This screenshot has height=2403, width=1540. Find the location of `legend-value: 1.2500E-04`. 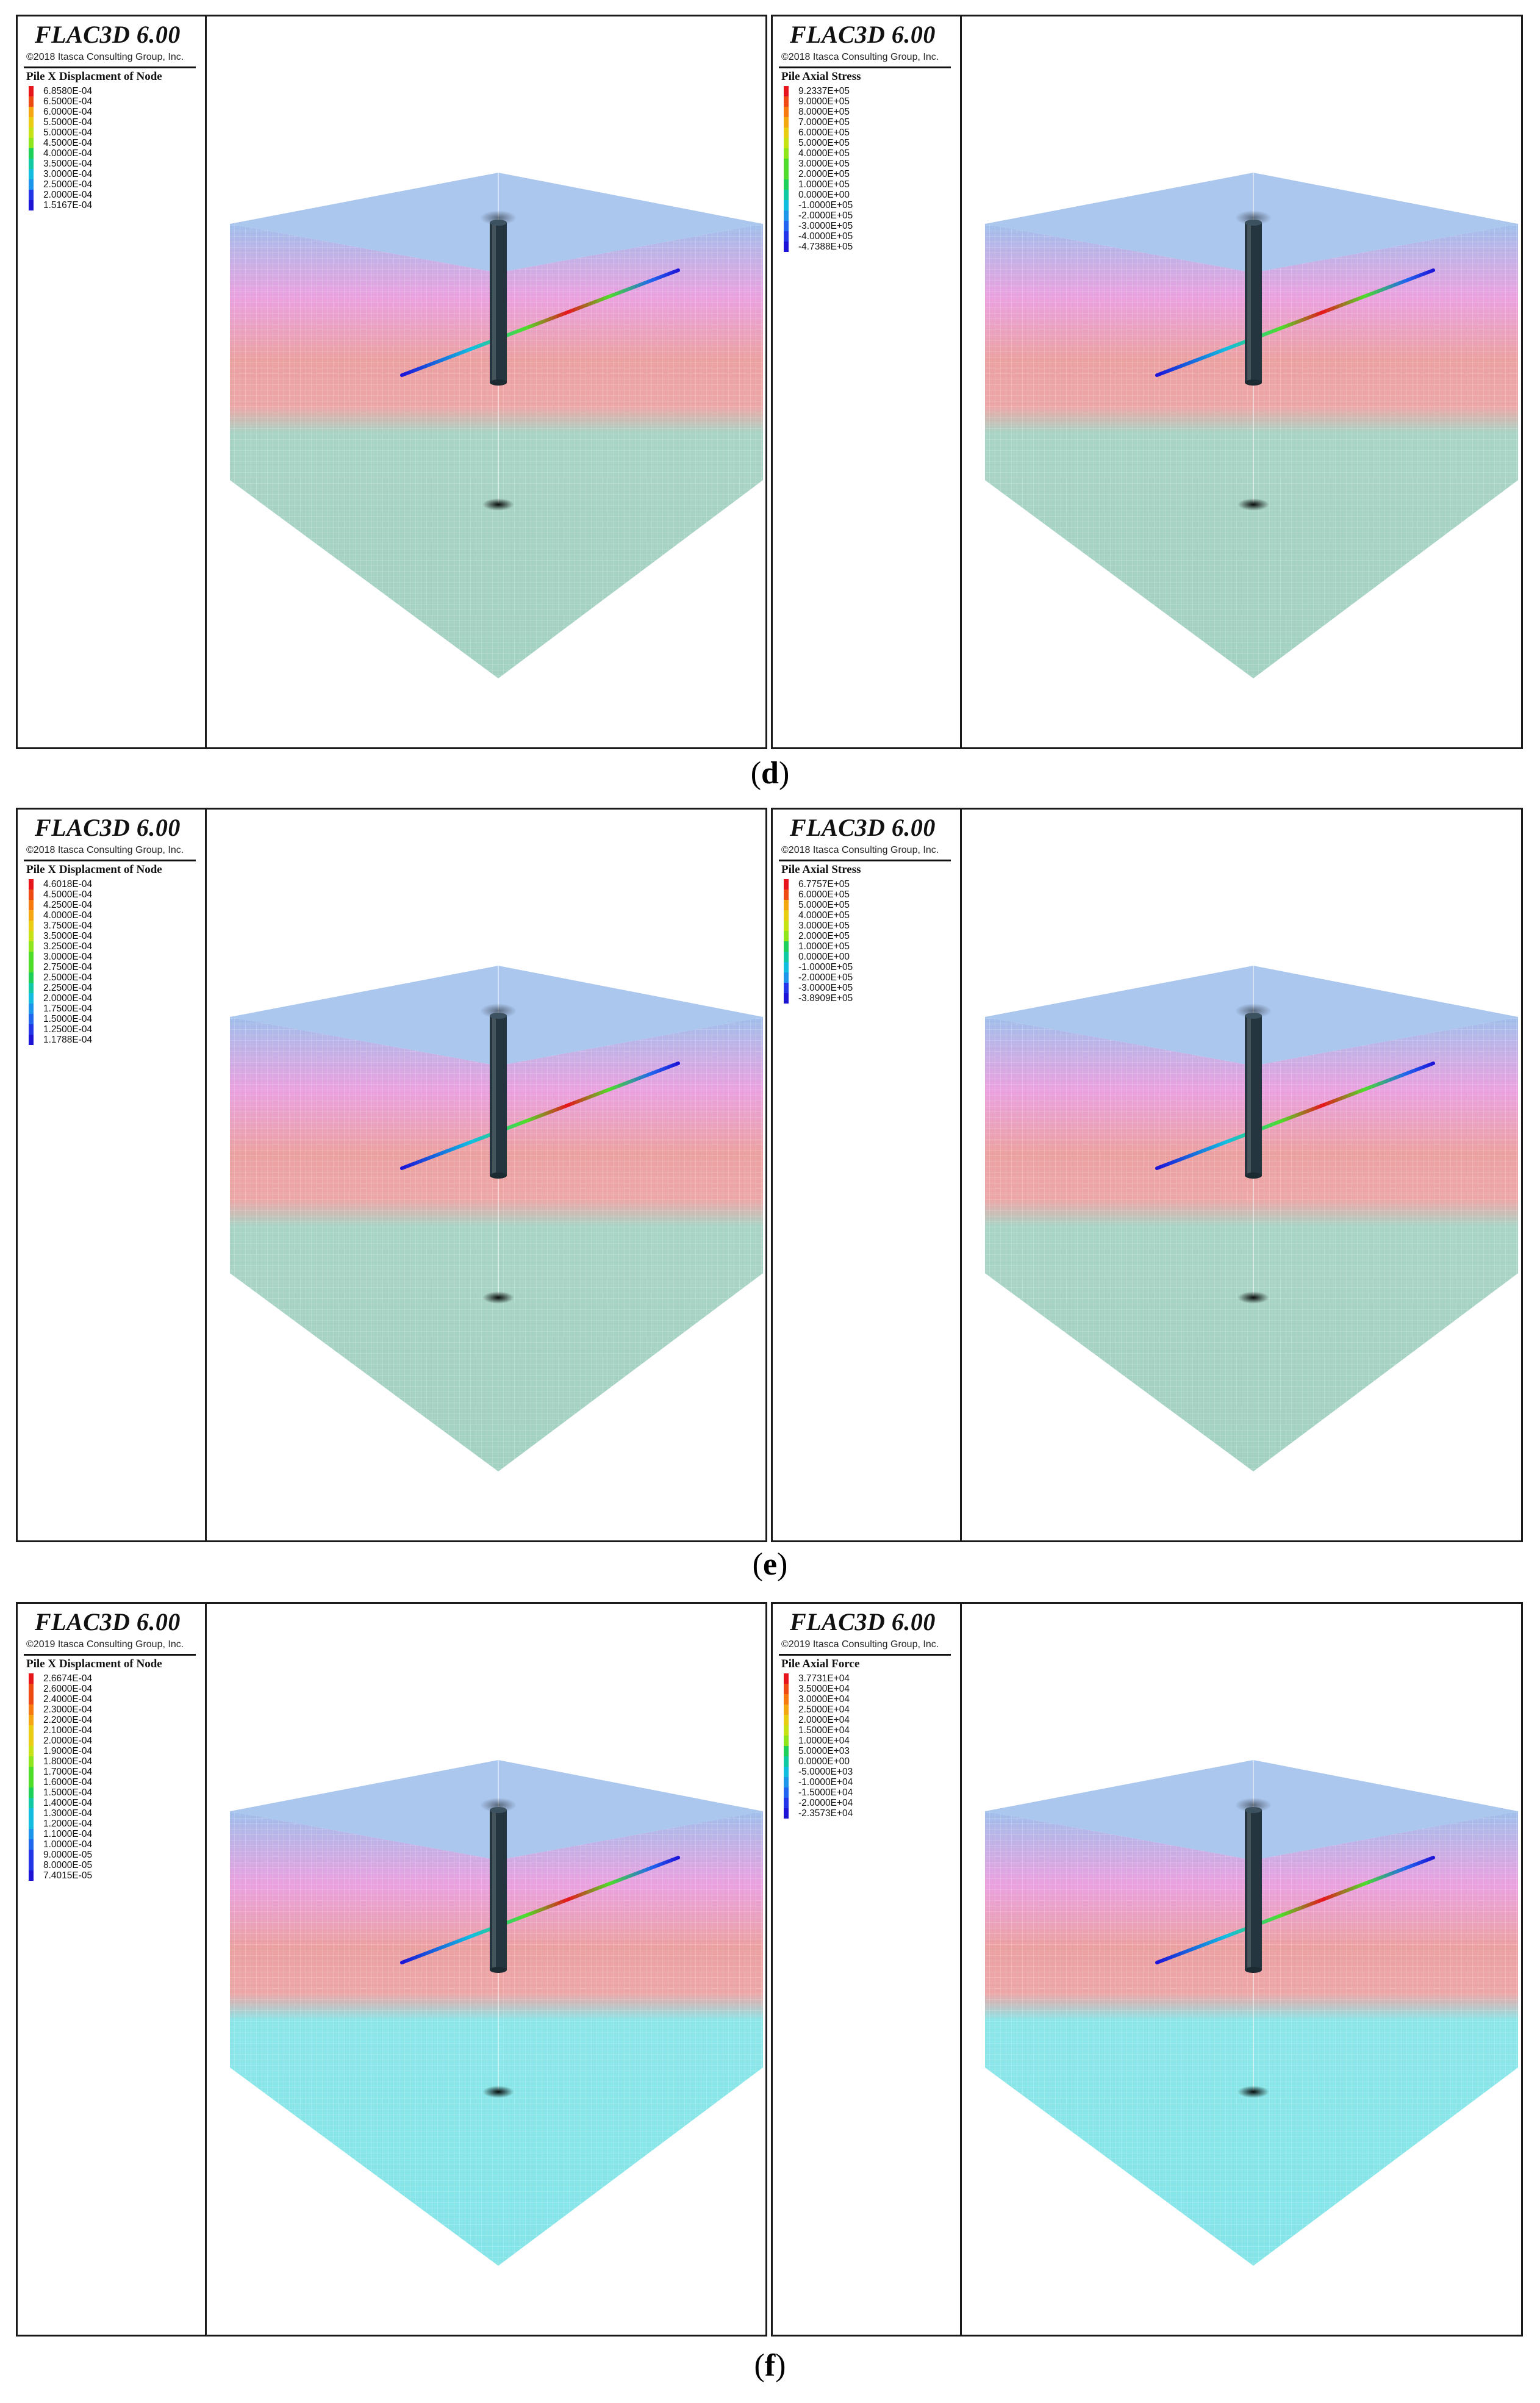

legend-value: 1.2500E-04 is located at coordinates (68, 1029).